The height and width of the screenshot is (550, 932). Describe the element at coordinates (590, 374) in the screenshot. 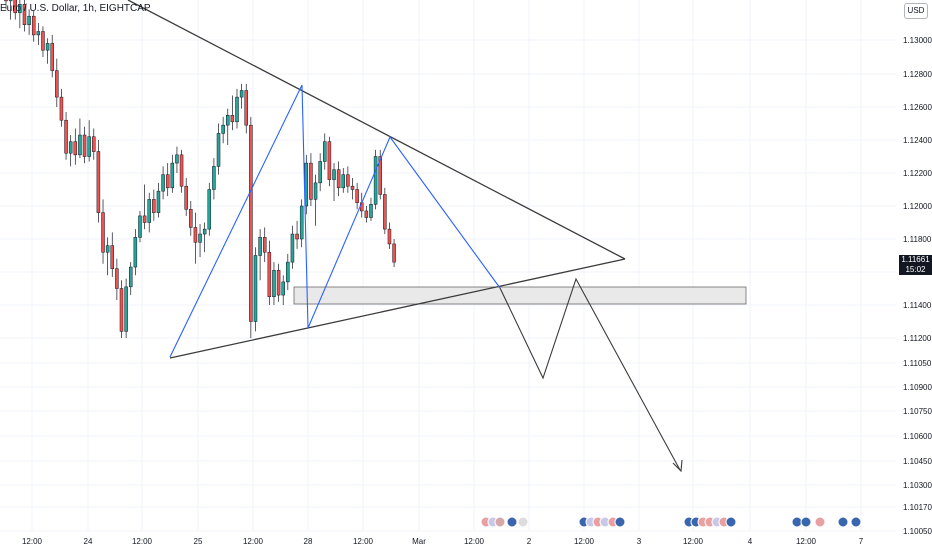

I see `projection-path` at that location.